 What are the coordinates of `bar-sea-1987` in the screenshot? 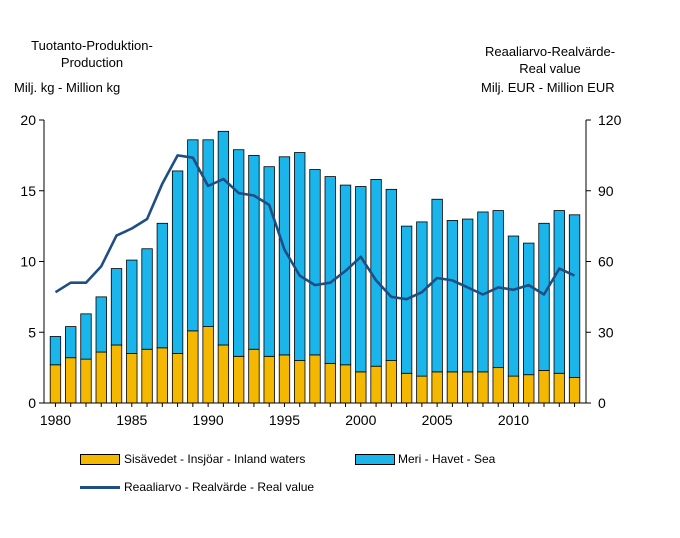 It's located at (162, 285).